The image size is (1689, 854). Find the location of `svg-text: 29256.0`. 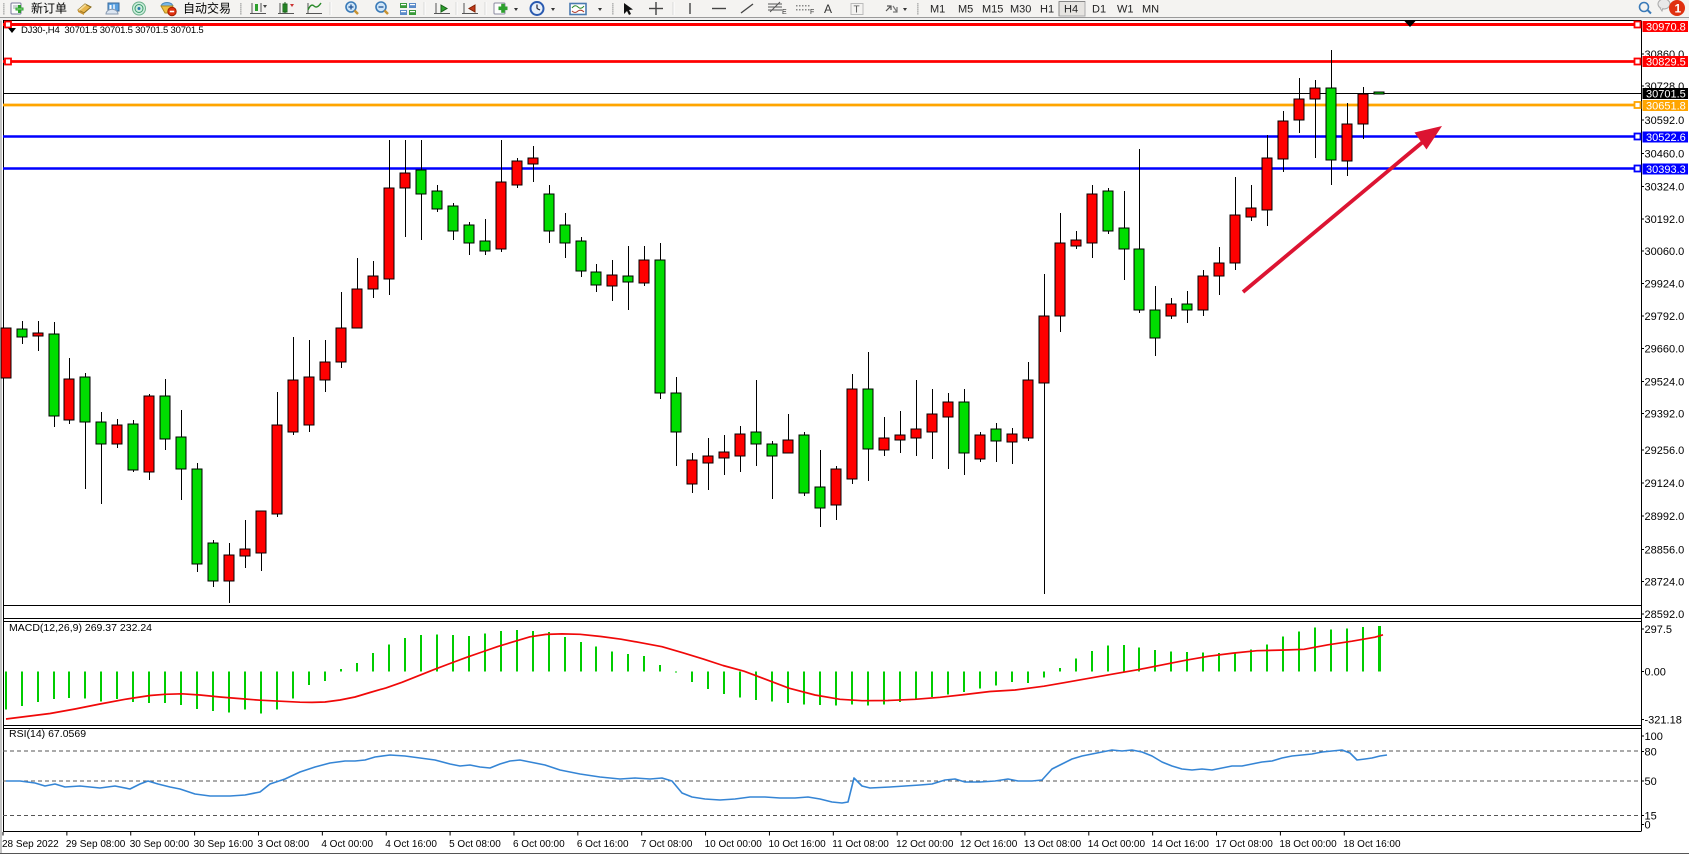

svg-text: 29256.0 is located at coordinates (1665, 451).